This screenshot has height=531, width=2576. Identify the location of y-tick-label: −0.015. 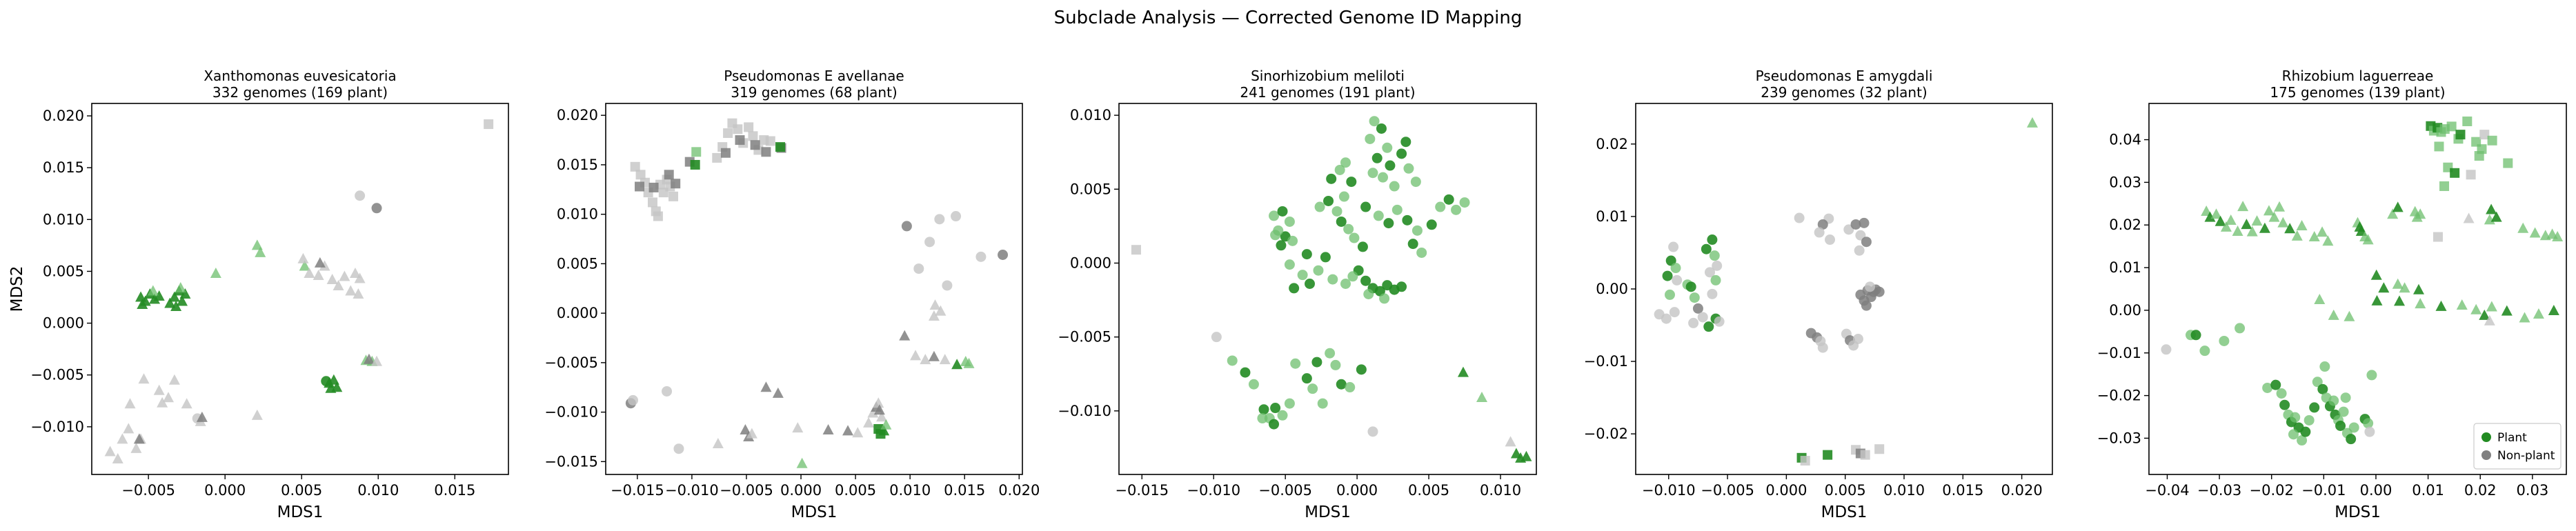
(571, 461).